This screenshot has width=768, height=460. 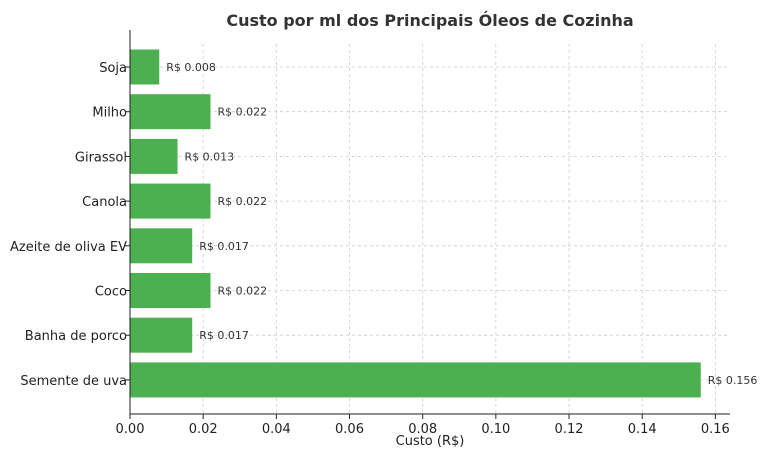 What do you see at coordinates (495, 429) in the screenshot?
I see `x-tick-label: 0.10` at bounding box center [495, 429].